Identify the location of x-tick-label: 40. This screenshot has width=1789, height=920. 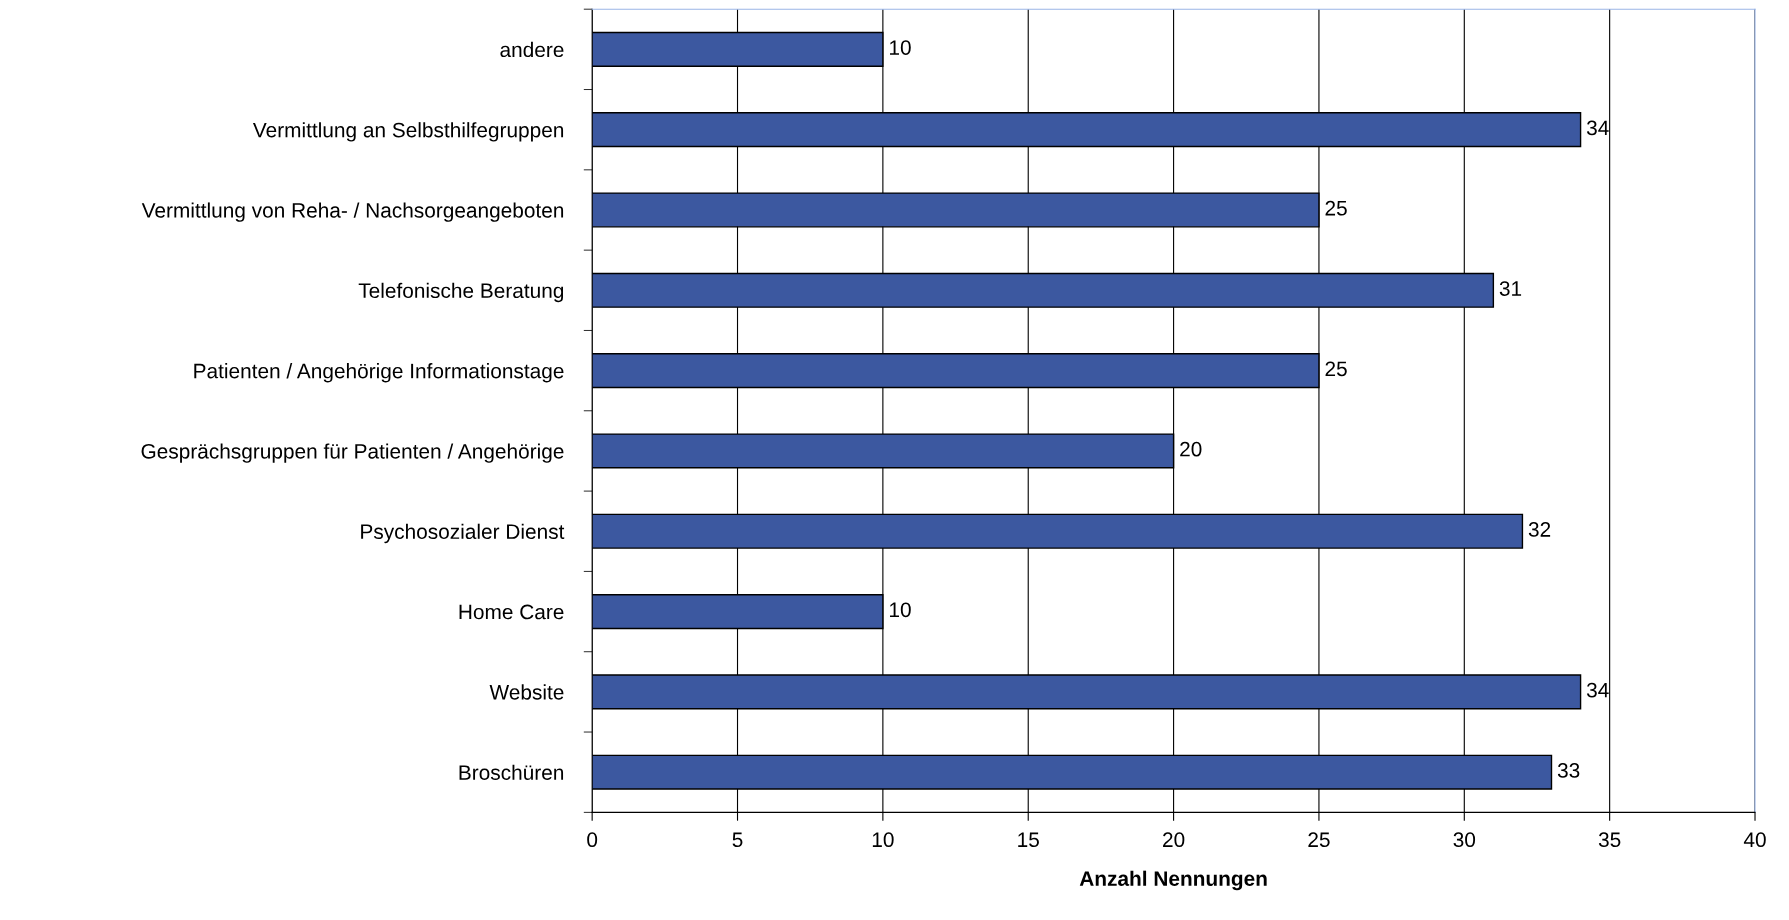
(1754, 840).